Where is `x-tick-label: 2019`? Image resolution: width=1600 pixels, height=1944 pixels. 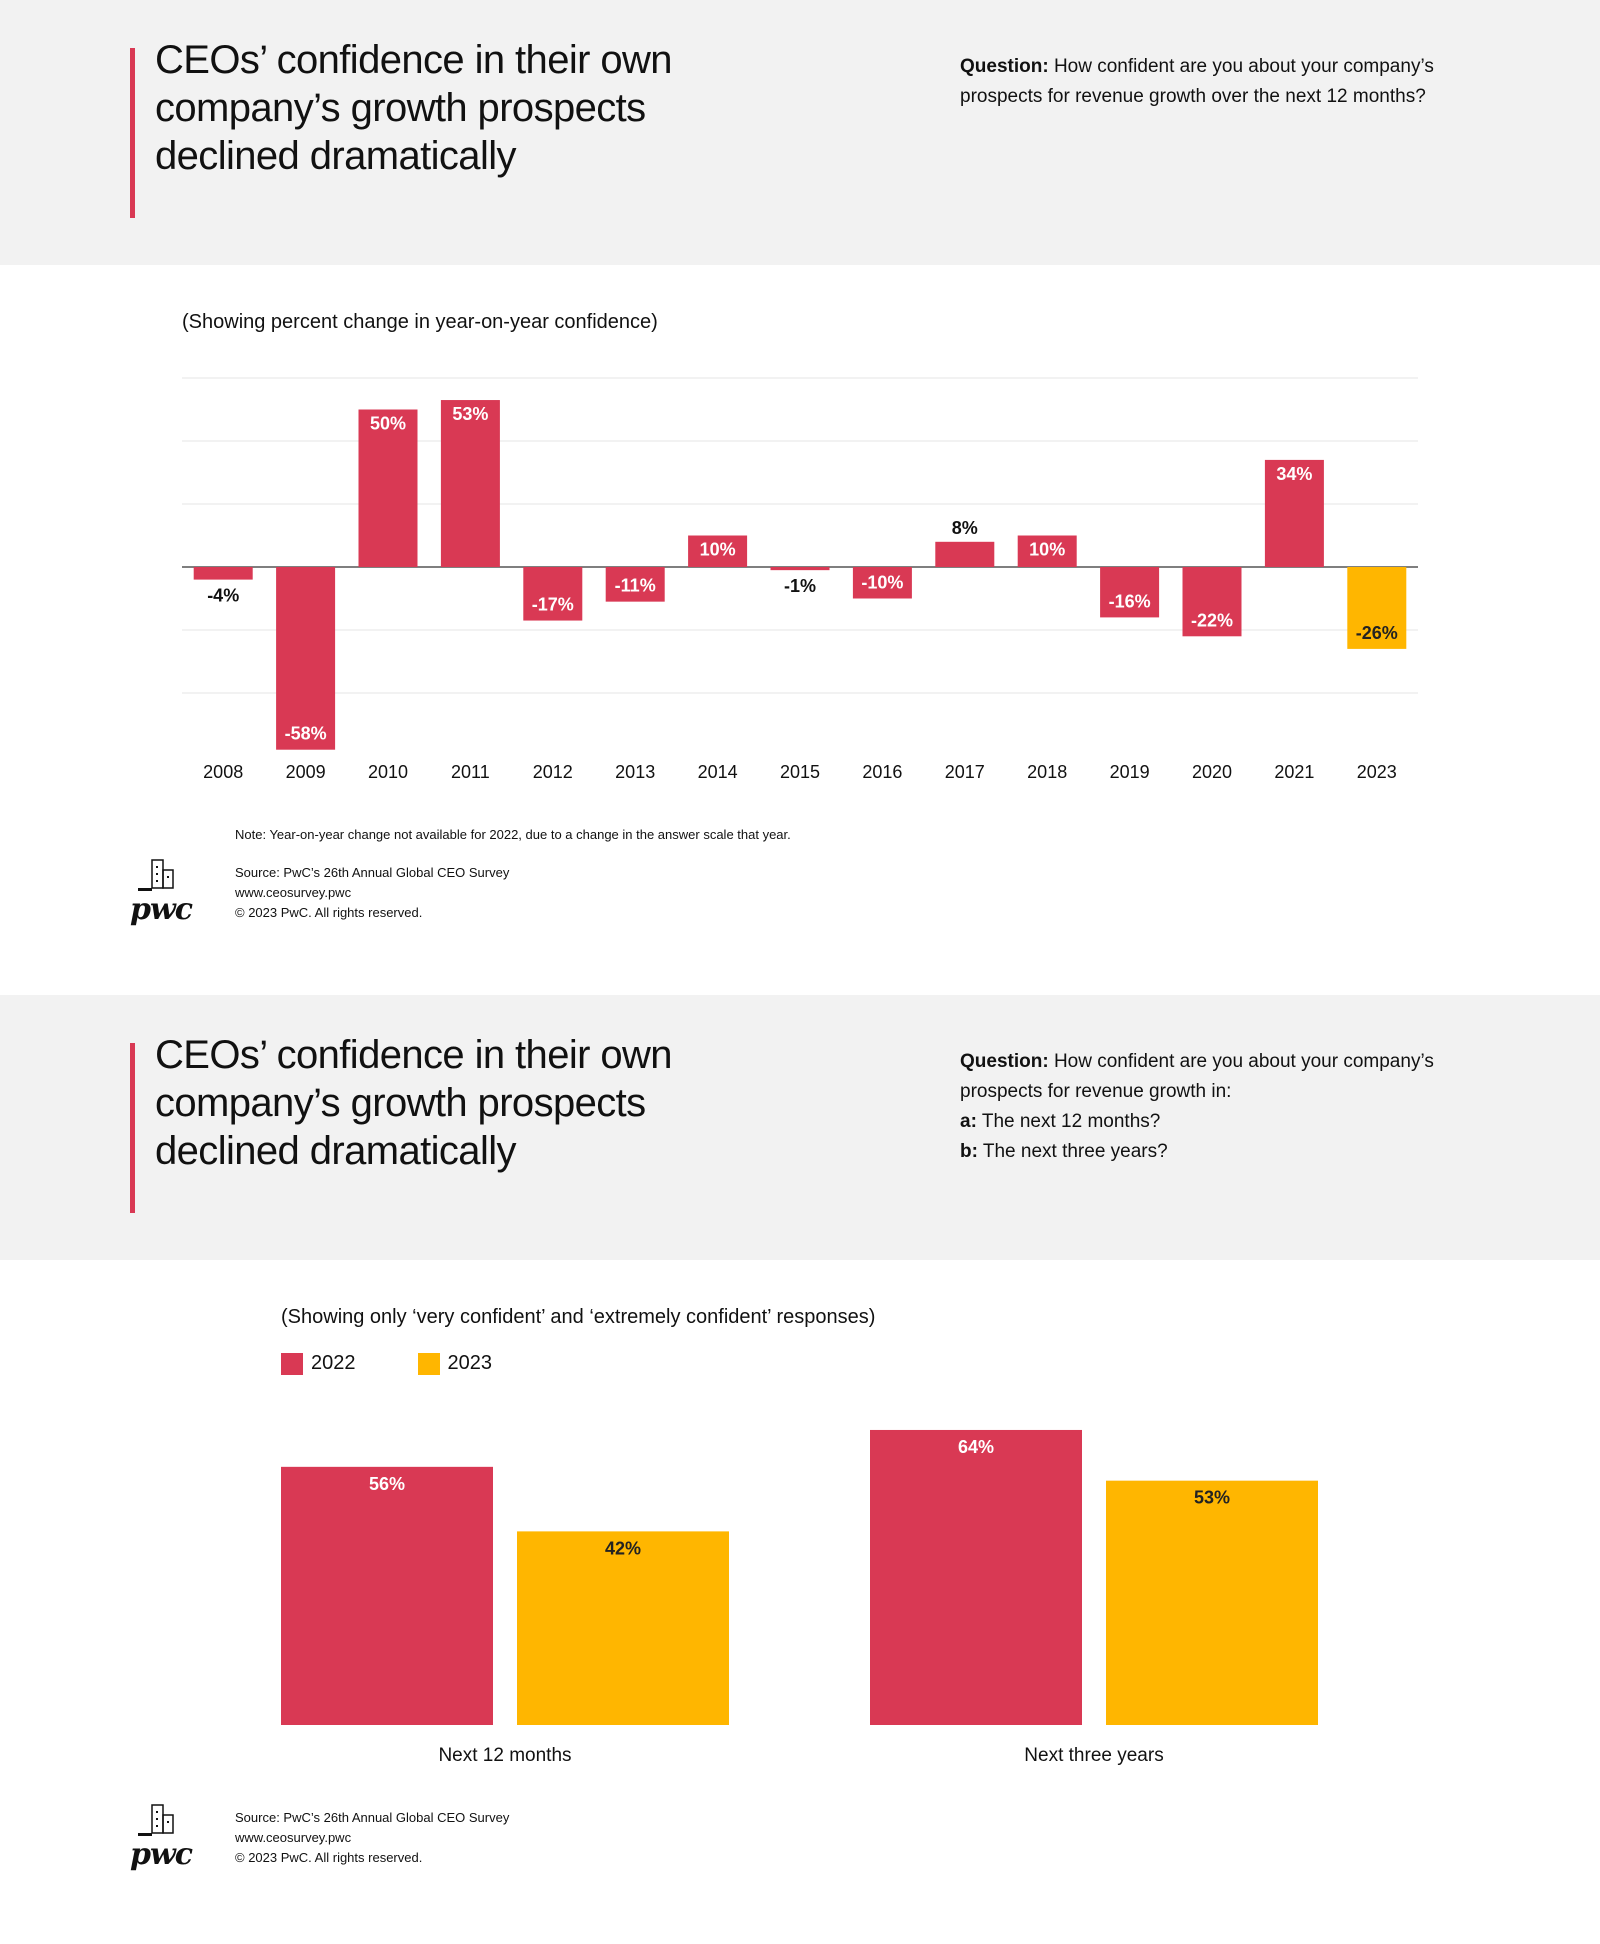 x-tick-label: 2019 is located at coordinates (1130, 772).